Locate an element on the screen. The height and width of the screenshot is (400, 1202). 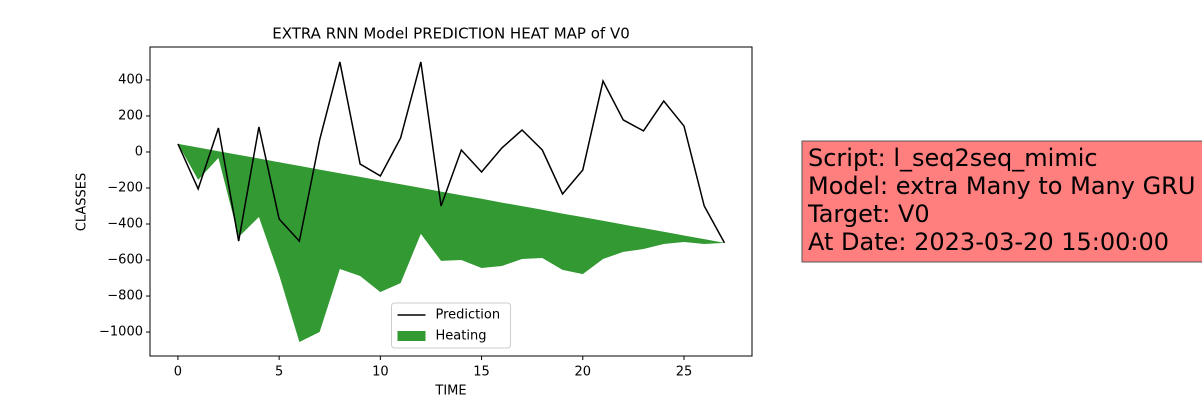
annotation-line: Model: extra Many to Many GRU is located at coordinates (1001, 186).